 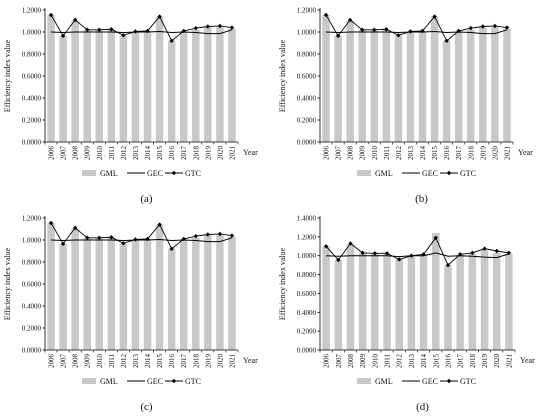 I want to click on x-tick-label: 2006, so click(x=327, y=361).